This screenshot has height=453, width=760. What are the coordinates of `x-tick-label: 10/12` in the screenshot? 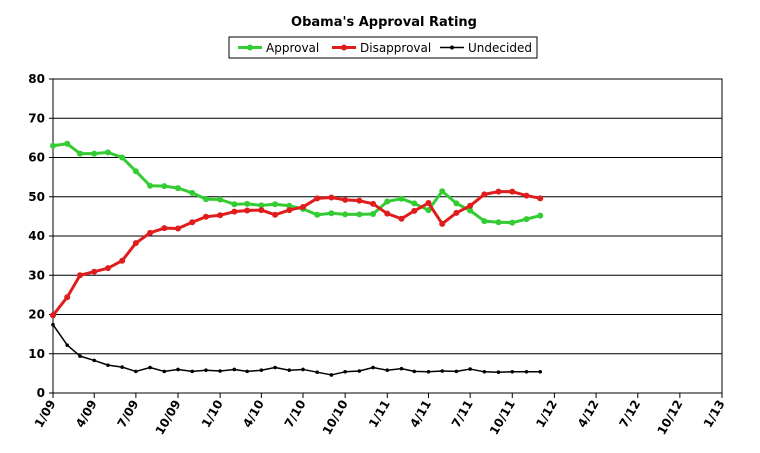 It's located at (669, 418).